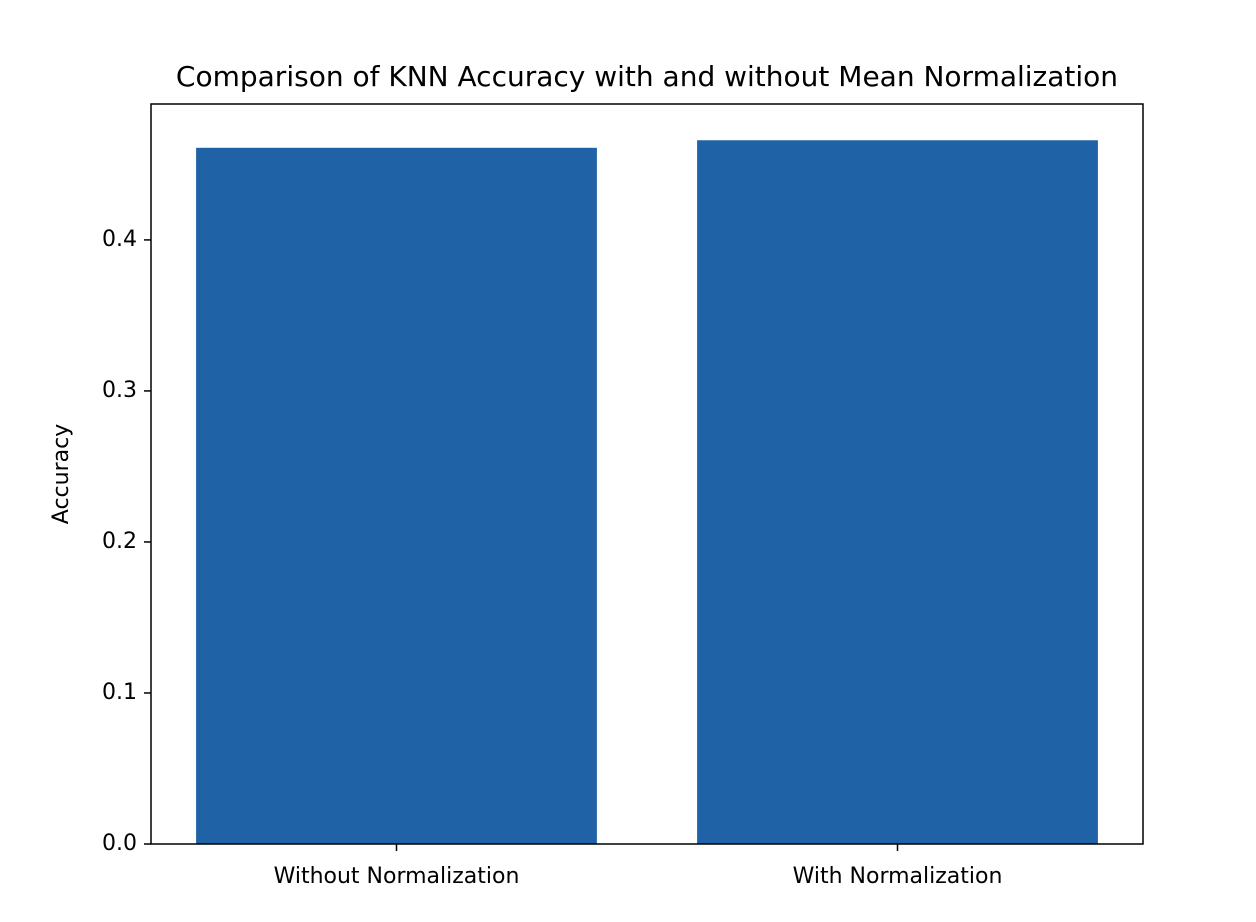 Image resolution: width=1256 pixels, height=922 pixels. What do you see at coordinates (61, 474) in the screenshot?
I see `y-axis-label: Accuracy` at bounding box center [61, 474].